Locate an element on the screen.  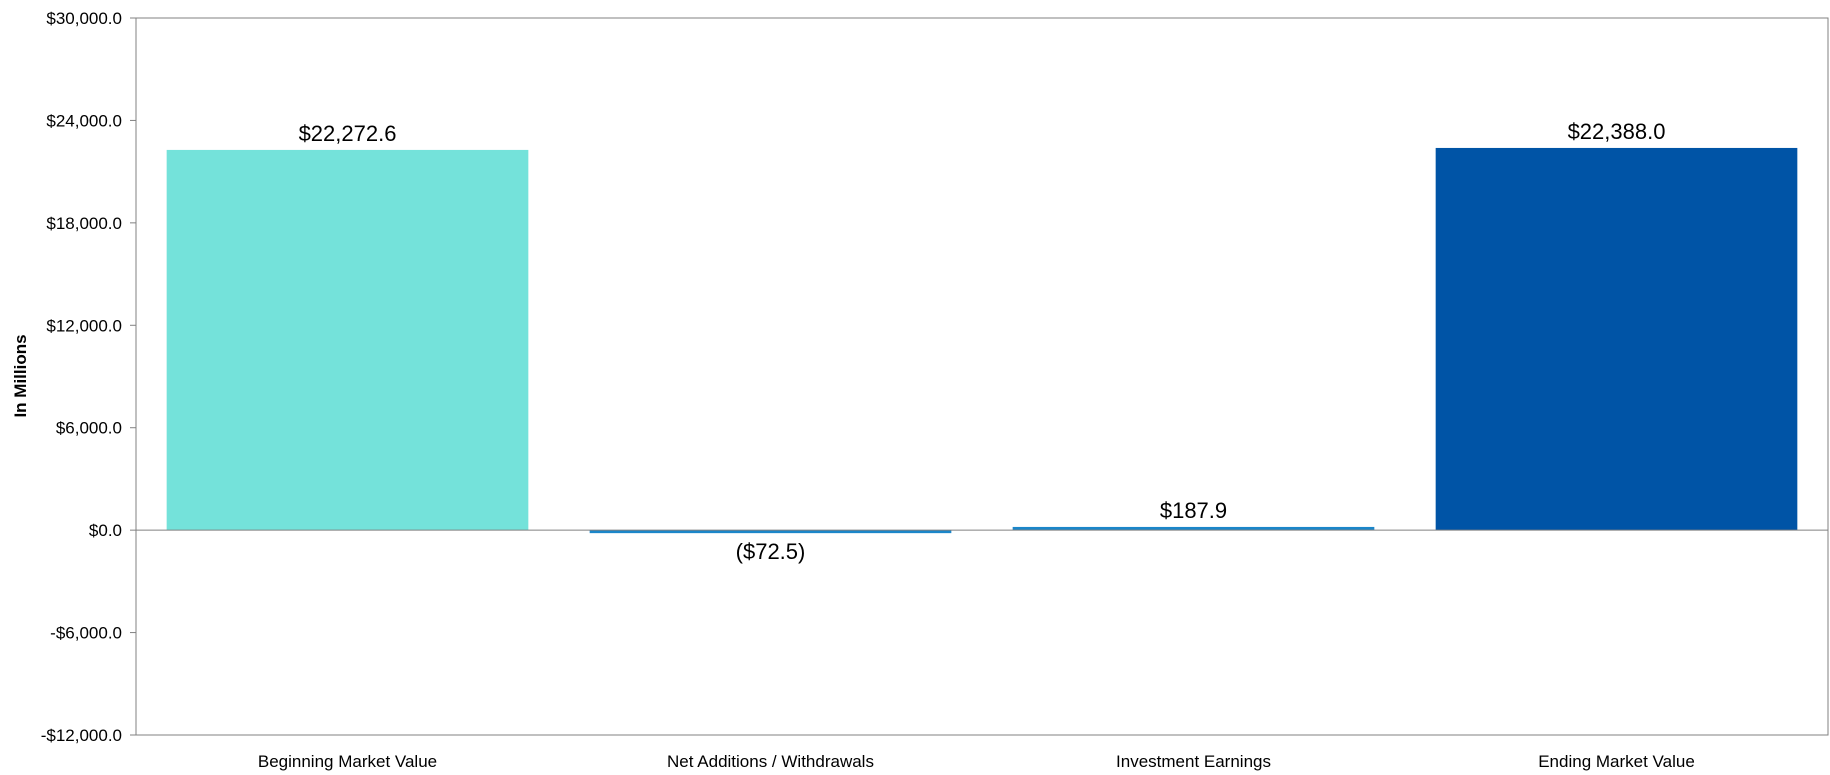
category-label: Beginning Market Value is located at coordinates (347, 761).